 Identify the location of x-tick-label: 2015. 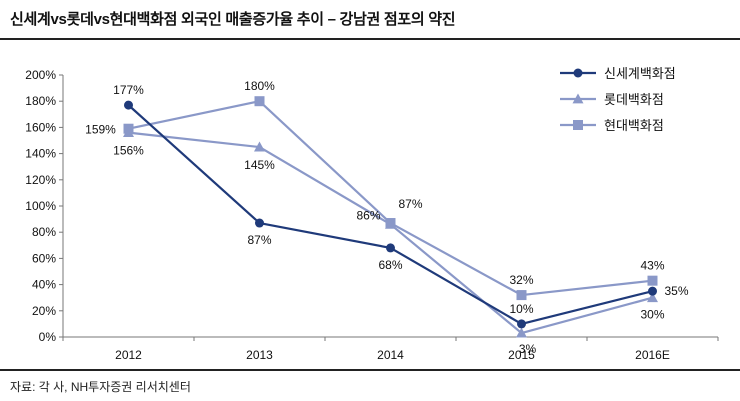
(521, 355).